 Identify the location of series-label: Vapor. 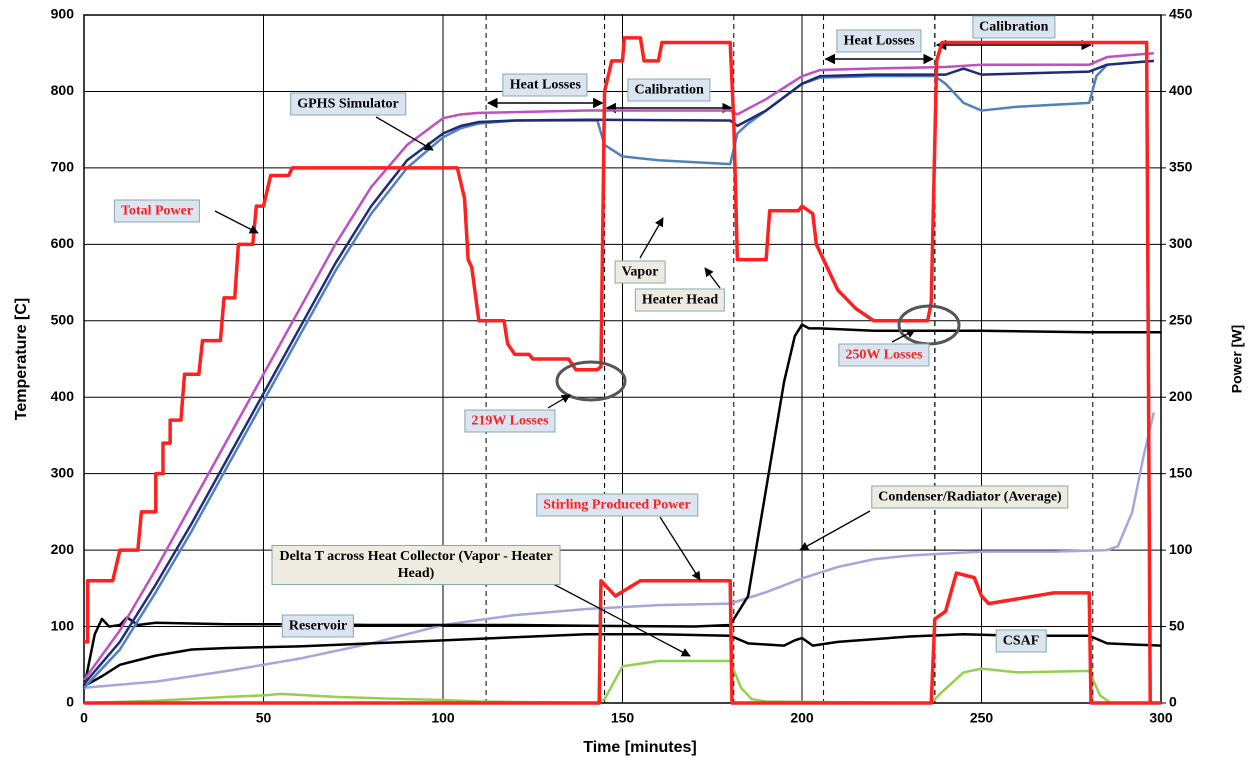
(640, 272).